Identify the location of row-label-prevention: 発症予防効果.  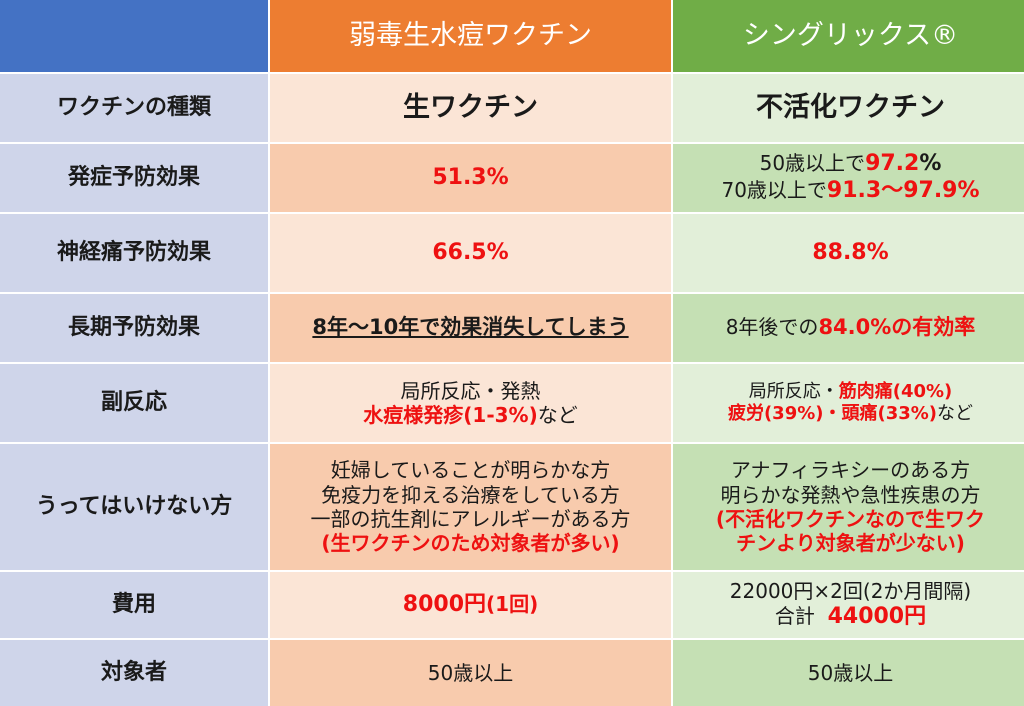
(134, 178).